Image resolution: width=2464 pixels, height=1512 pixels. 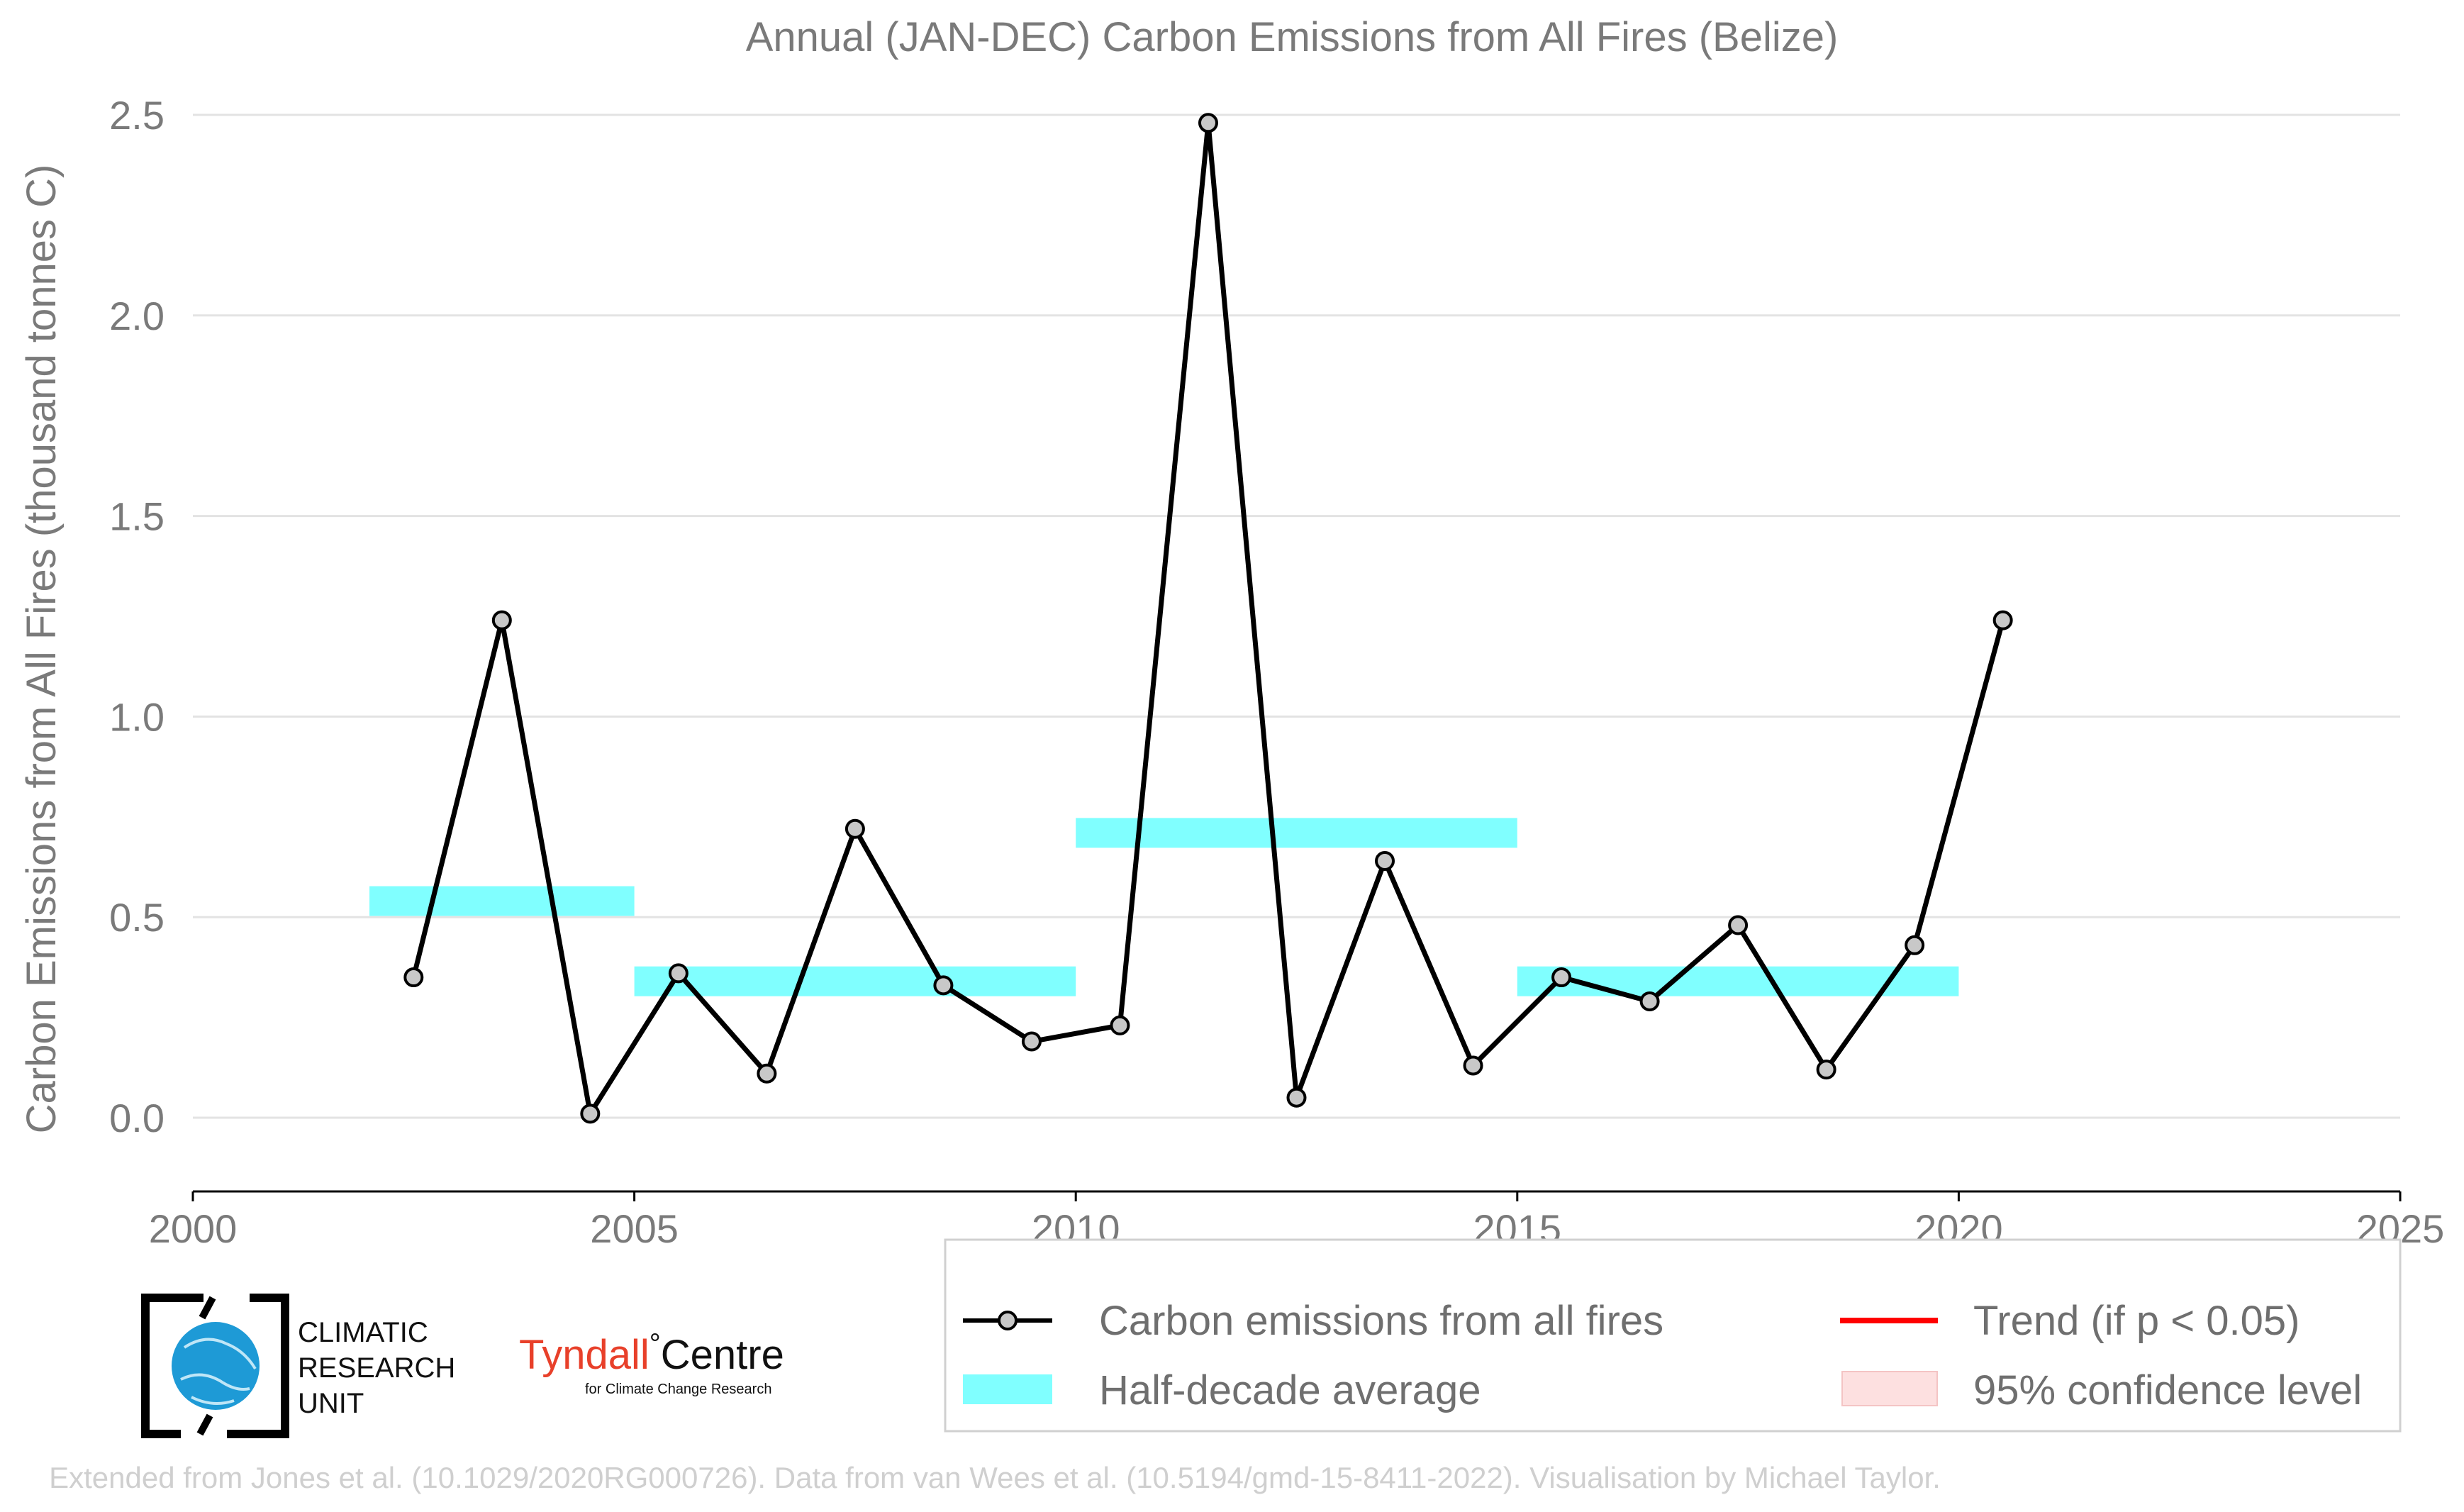 What do you see at coordinates (1008, 1320) in the screenshot?
I see `legend-marker-swatch` at bounding box center [1008, 1320].